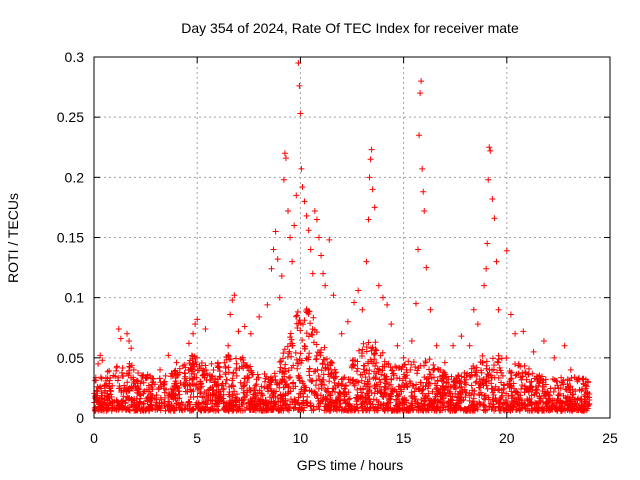 The height and width of the screenshot is (480, 640). I want to click on x-tick-labels: 0 5 10 15 20 25, so click(354, 438).